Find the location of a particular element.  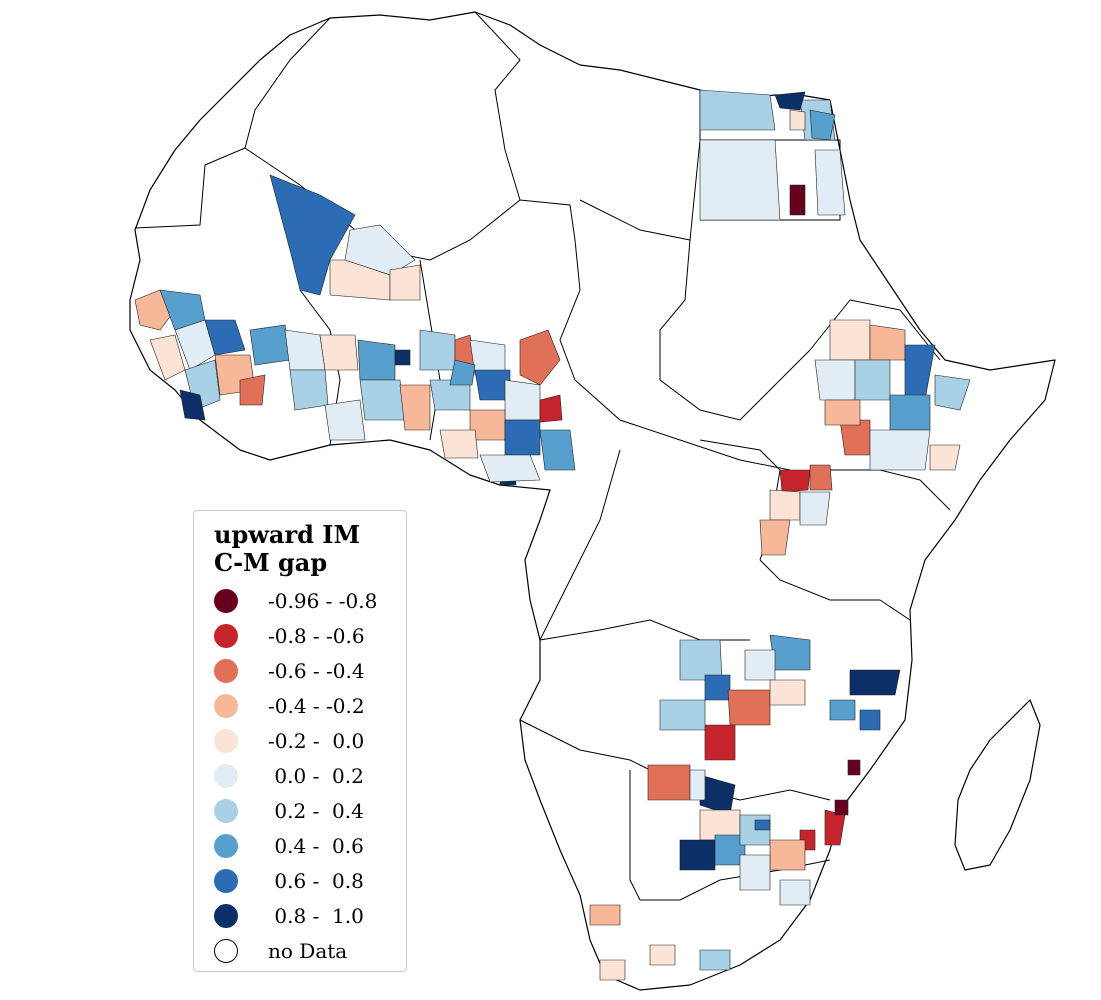

legend-item: 0.0 - 0.2 is located at coordinates (310, 775).